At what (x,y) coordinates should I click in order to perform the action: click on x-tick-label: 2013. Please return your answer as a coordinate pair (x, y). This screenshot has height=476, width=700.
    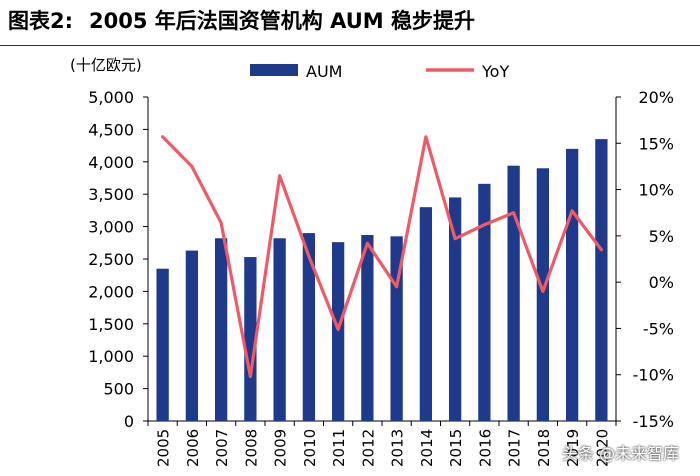
    Looking at the image, I should click on (398, 448).